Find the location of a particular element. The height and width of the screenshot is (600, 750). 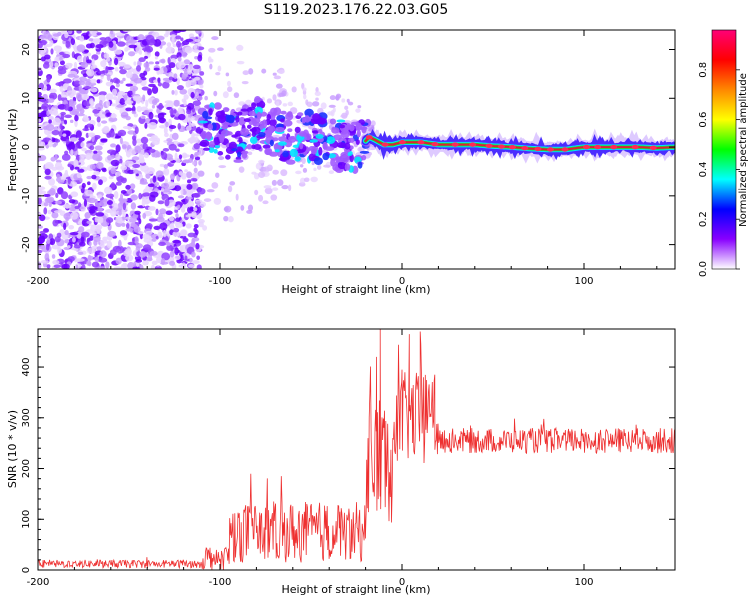

colorbar-gradient is located at coordinates (724, 149).